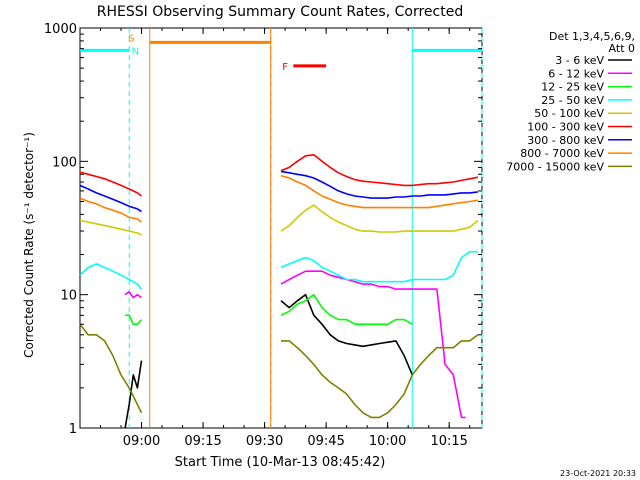 This screenshot has height=480, width=640. I want to click on x-tick-label-5: 10:15, so click(448, 441).